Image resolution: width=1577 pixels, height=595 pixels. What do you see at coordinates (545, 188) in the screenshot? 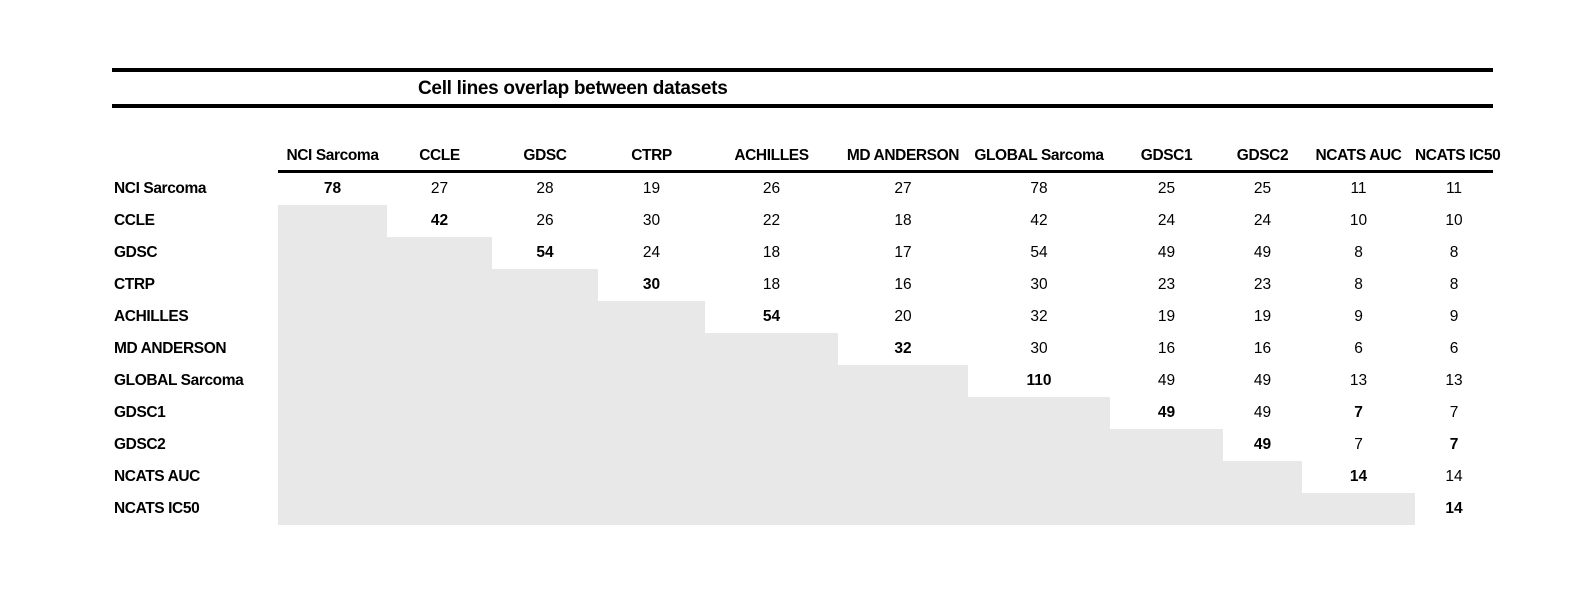
I see `value-cell: 28` at bounding box center [545, 188].